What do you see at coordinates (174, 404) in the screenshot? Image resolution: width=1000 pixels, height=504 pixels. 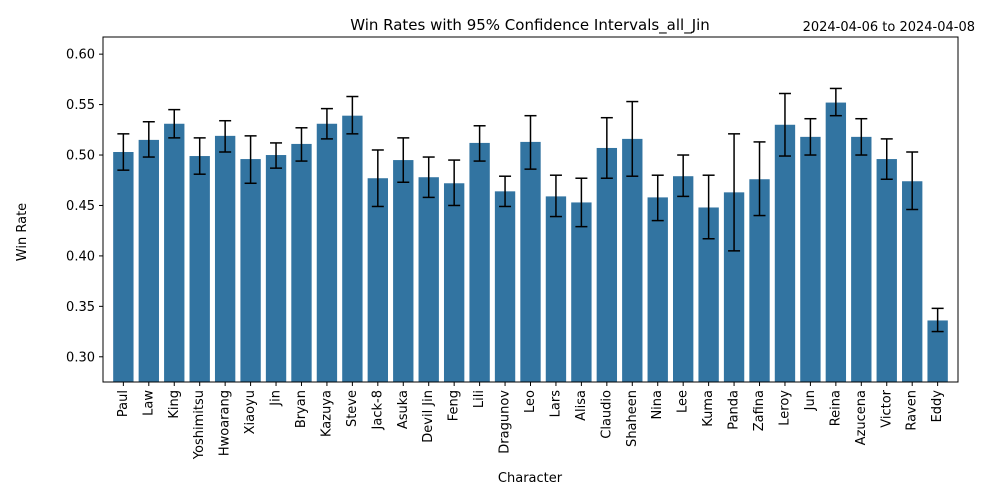 I see `x-tick-label: King` at bounding box center [174, 404].